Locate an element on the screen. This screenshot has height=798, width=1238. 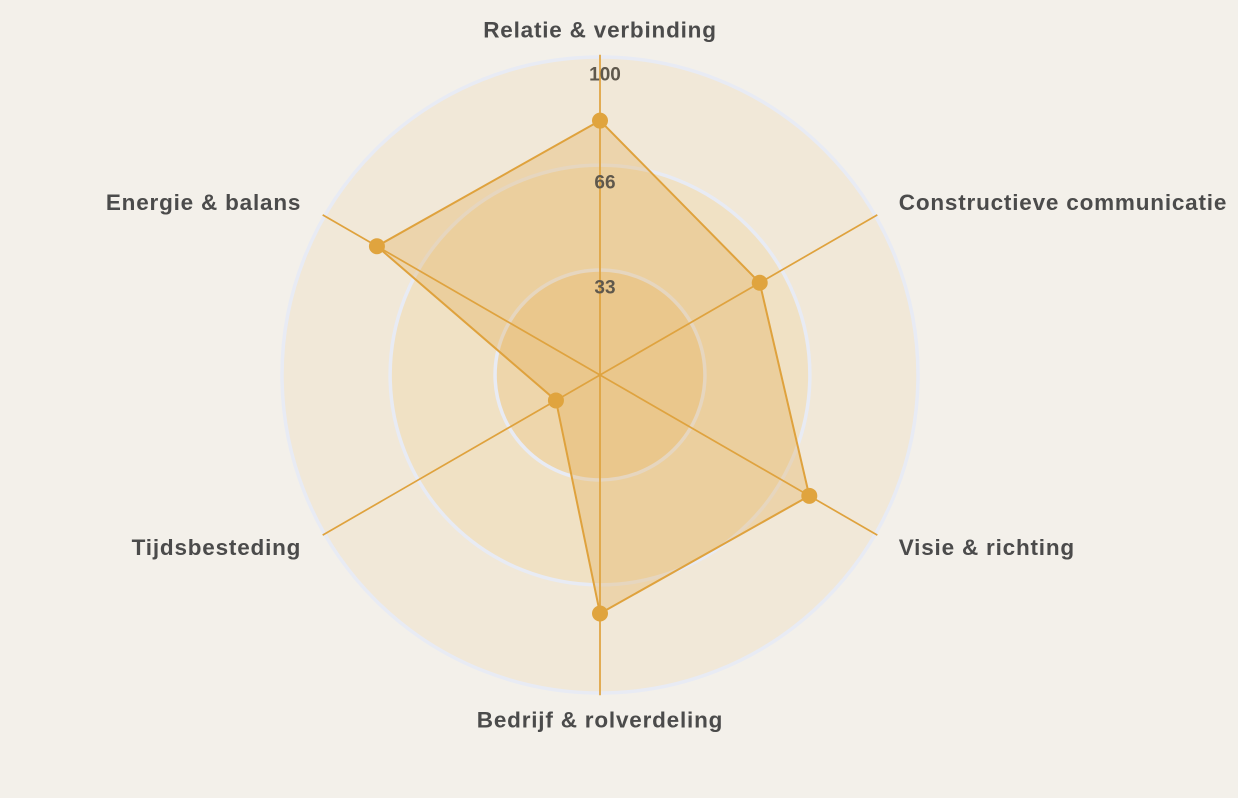
tick-label-100: 100 is located at coordinates (605, 75).